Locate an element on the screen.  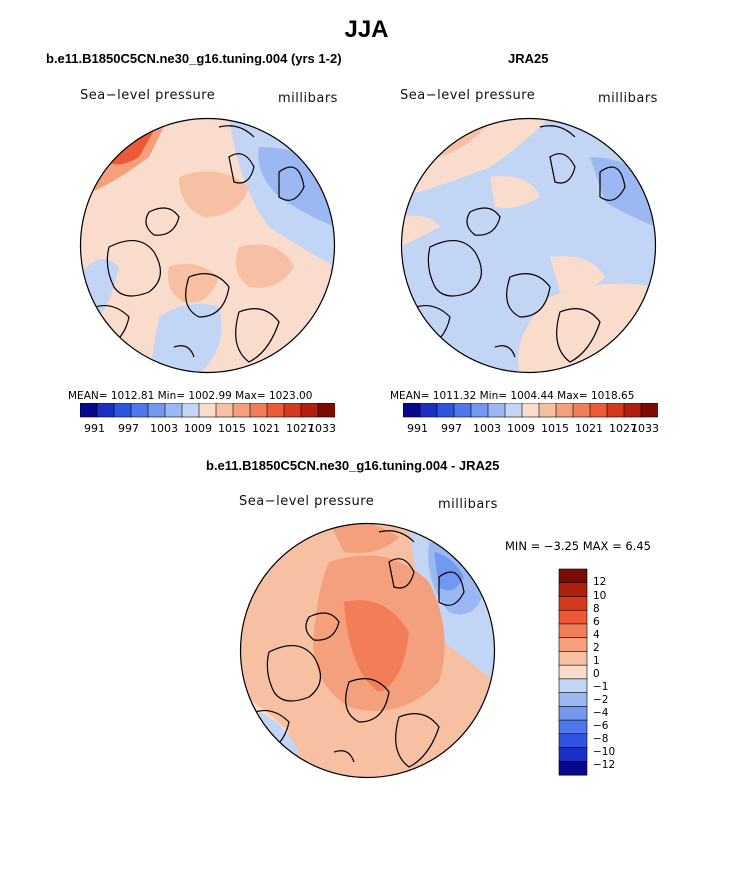
diff-colorbar-tick: −12 is located at coordinates (604, 765).